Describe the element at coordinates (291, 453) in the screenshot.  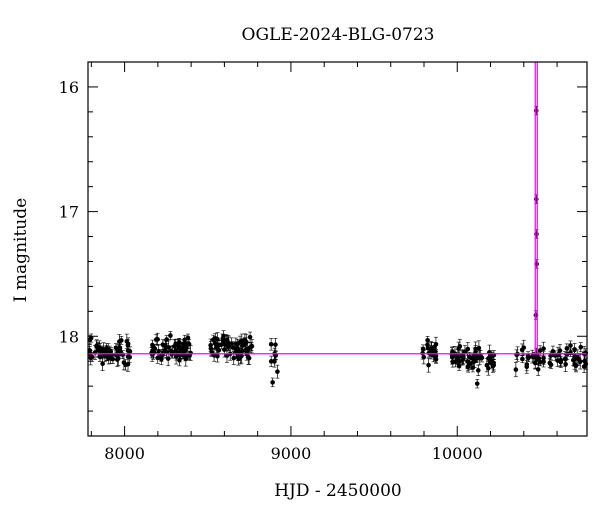
I see `x-tick-label: 9000` at that location.